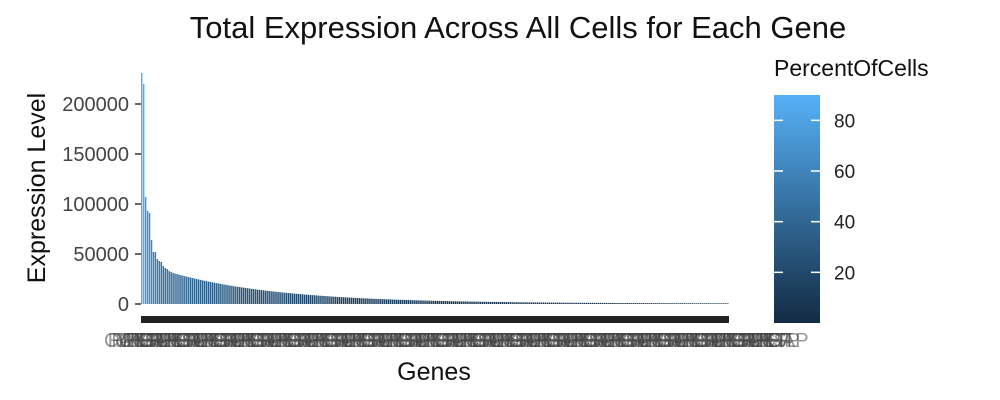 This screenshot has width=1000, height=400. I want to click on legend-color-bar, so click(797, 209).